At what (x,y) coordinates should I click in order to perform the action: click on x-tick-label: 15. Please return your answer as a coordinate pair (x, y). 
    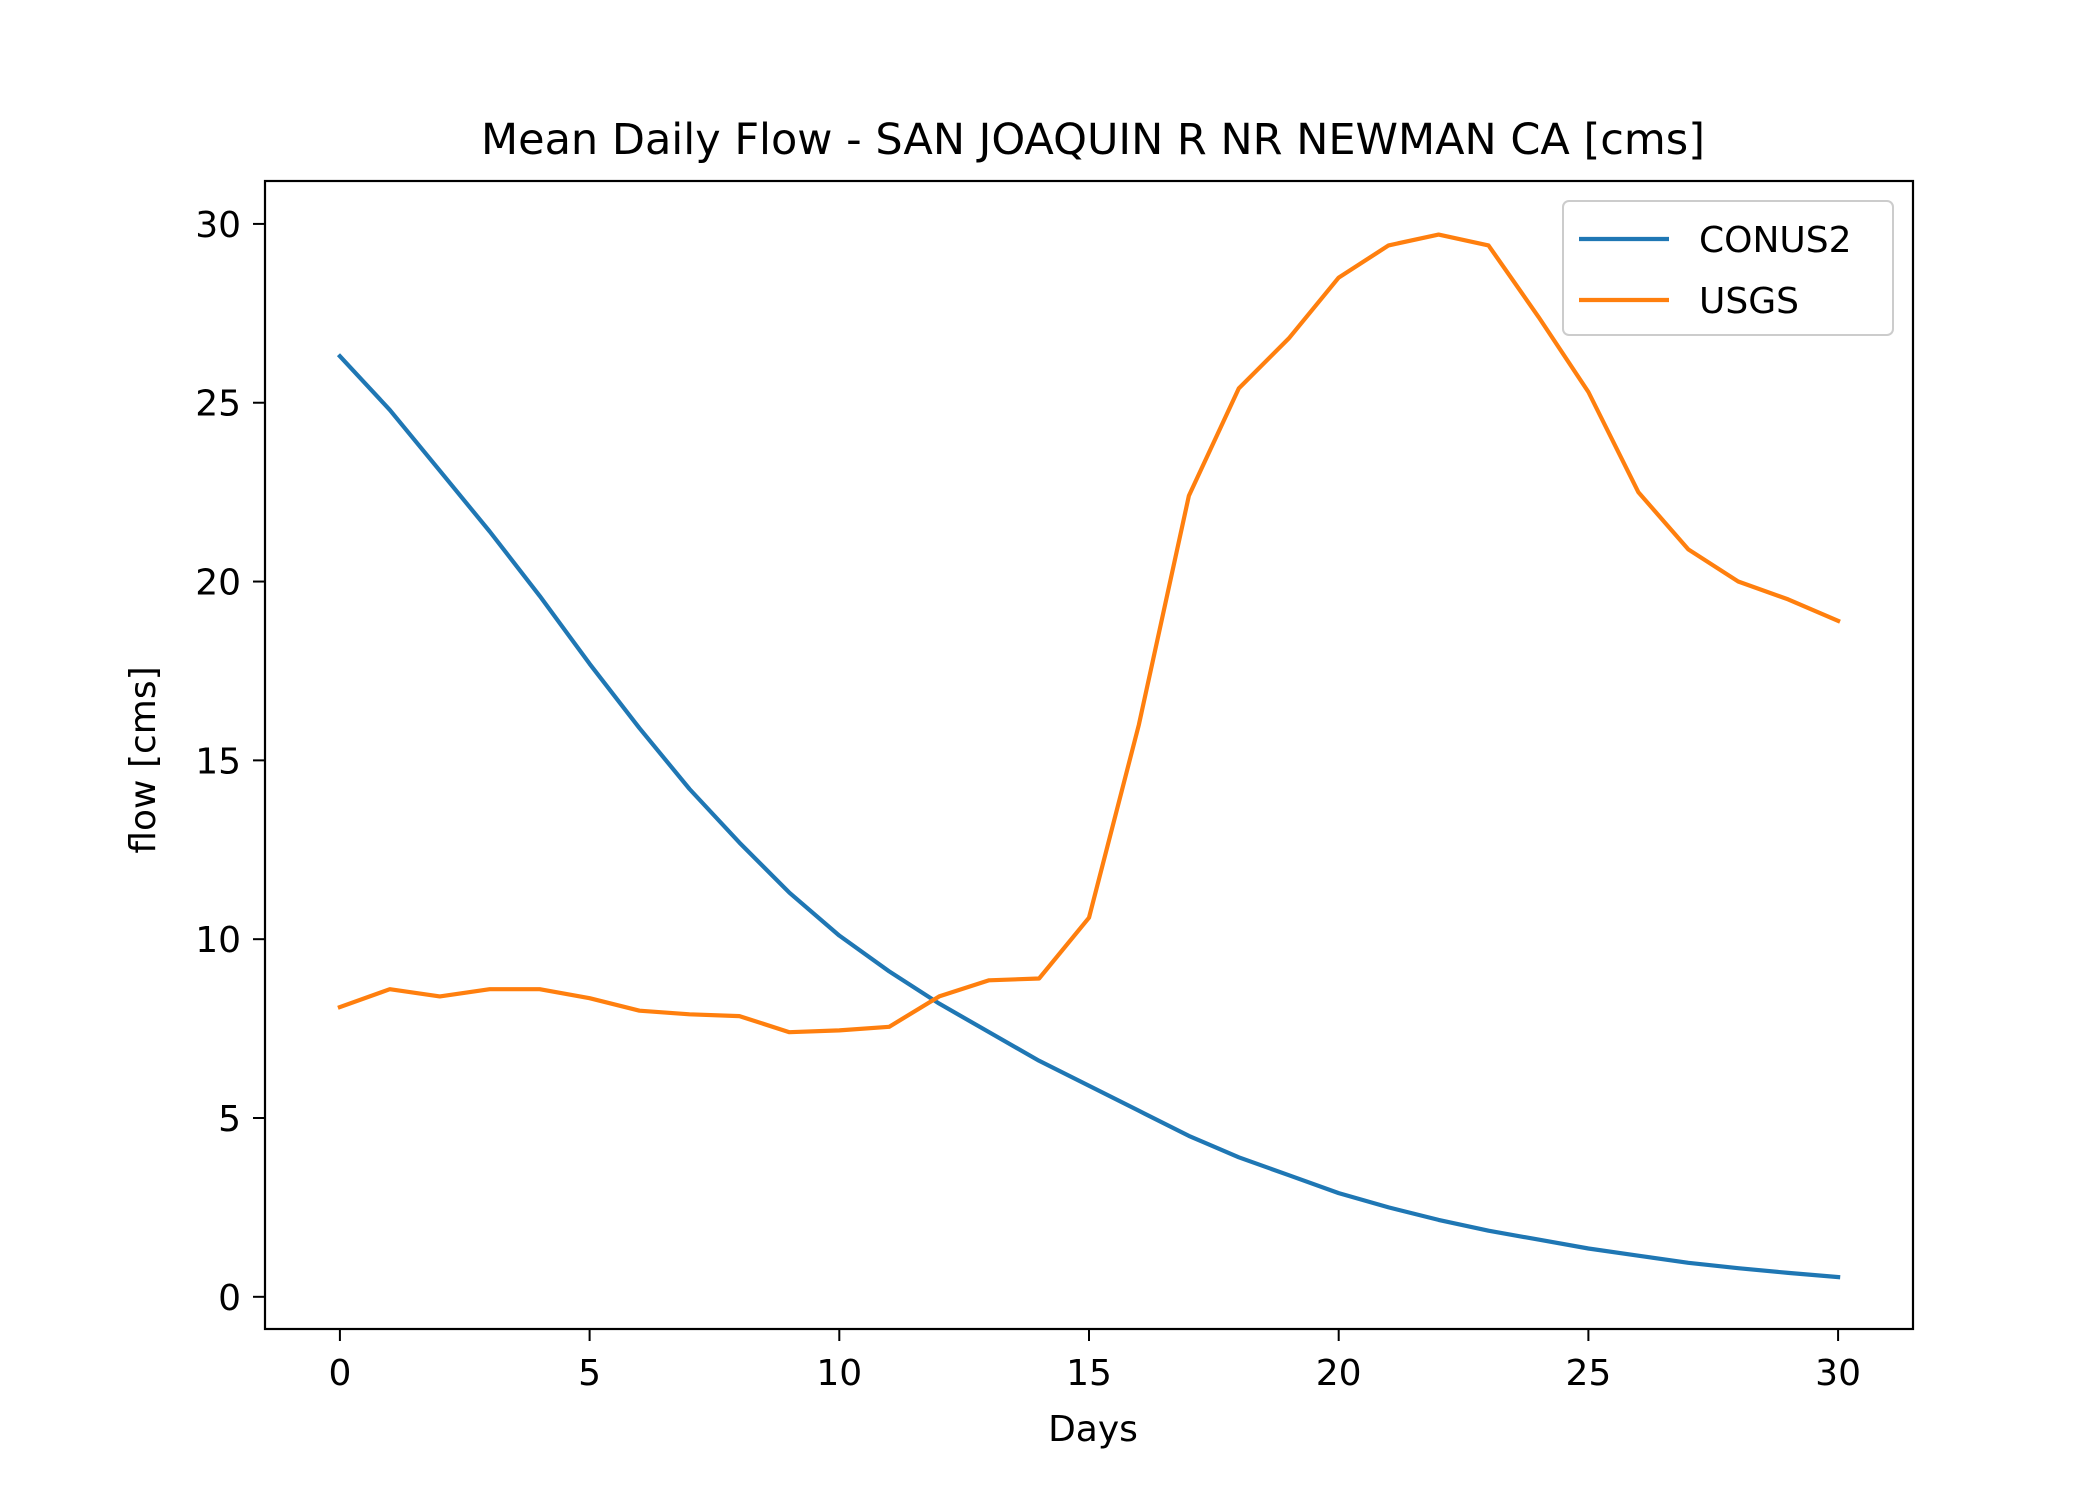
    Looking at the image, I should click on (1089, 1373).